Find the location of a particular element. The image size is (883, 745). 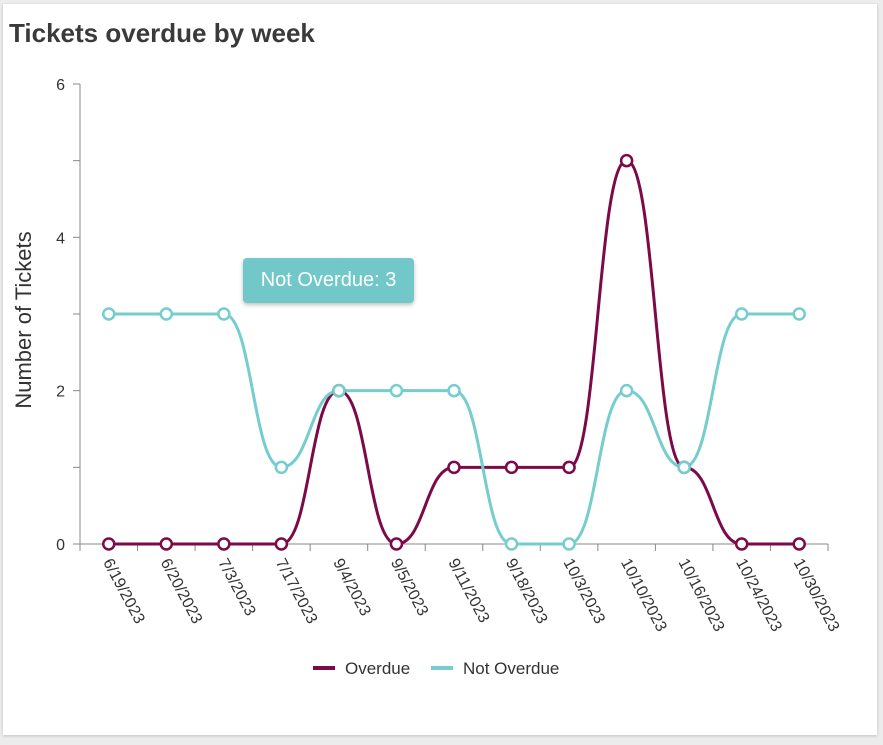

y-tick-label: 0 is located at coordinates (60, 545).